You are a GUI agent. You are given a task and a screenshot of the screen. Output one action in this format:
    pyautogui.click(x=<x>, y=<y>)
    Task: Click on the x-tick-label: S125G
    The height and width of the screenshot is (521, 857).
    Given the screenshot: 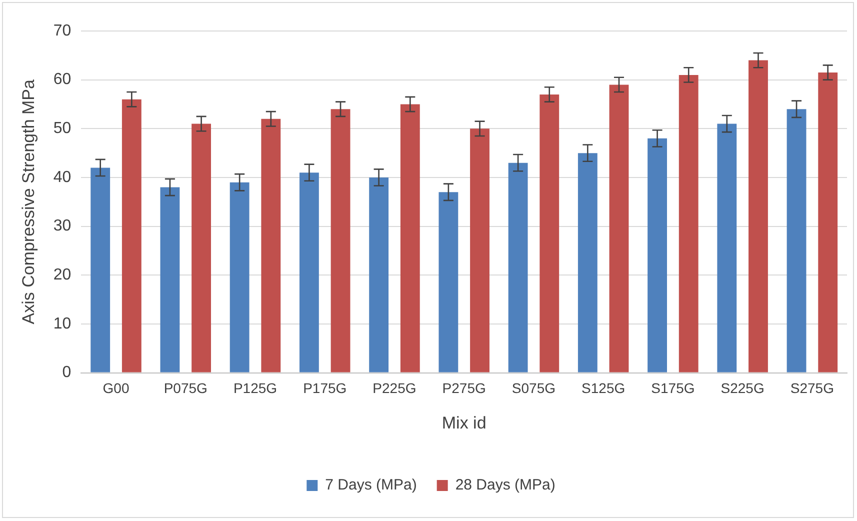 What is the action you would take?
    pyautogui.click(x=604, y=388)
    